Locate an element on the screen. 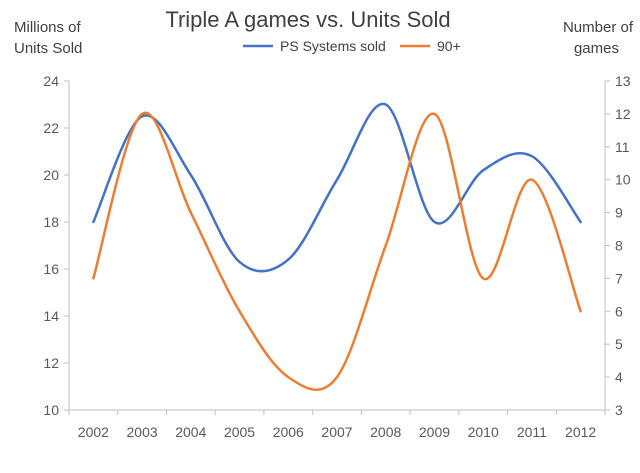  y-left-tick-label: 18 is located at coordinates (51, 222).